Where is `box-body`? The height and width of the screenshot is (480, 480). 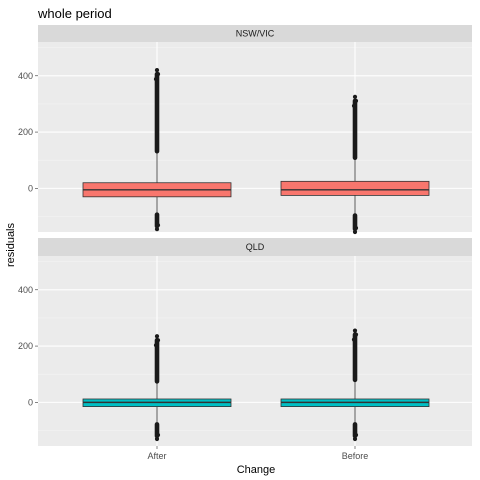 box-body is located at coordinates (355, 188).